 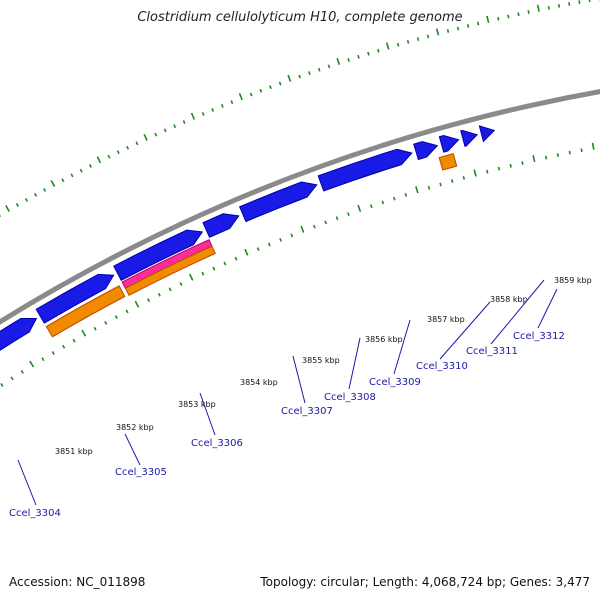 What do you see at coordinates (77, 582) in the screenshot?
I see `accession-text: Accession: NC_011898` at bounding box center [77, 582].